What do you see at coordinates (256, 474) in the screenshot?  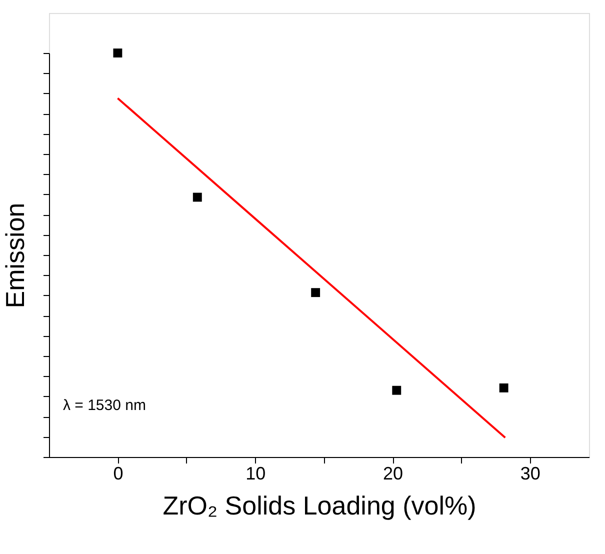 I see `x-tick-label: 10` at bounding box center [256, 474].